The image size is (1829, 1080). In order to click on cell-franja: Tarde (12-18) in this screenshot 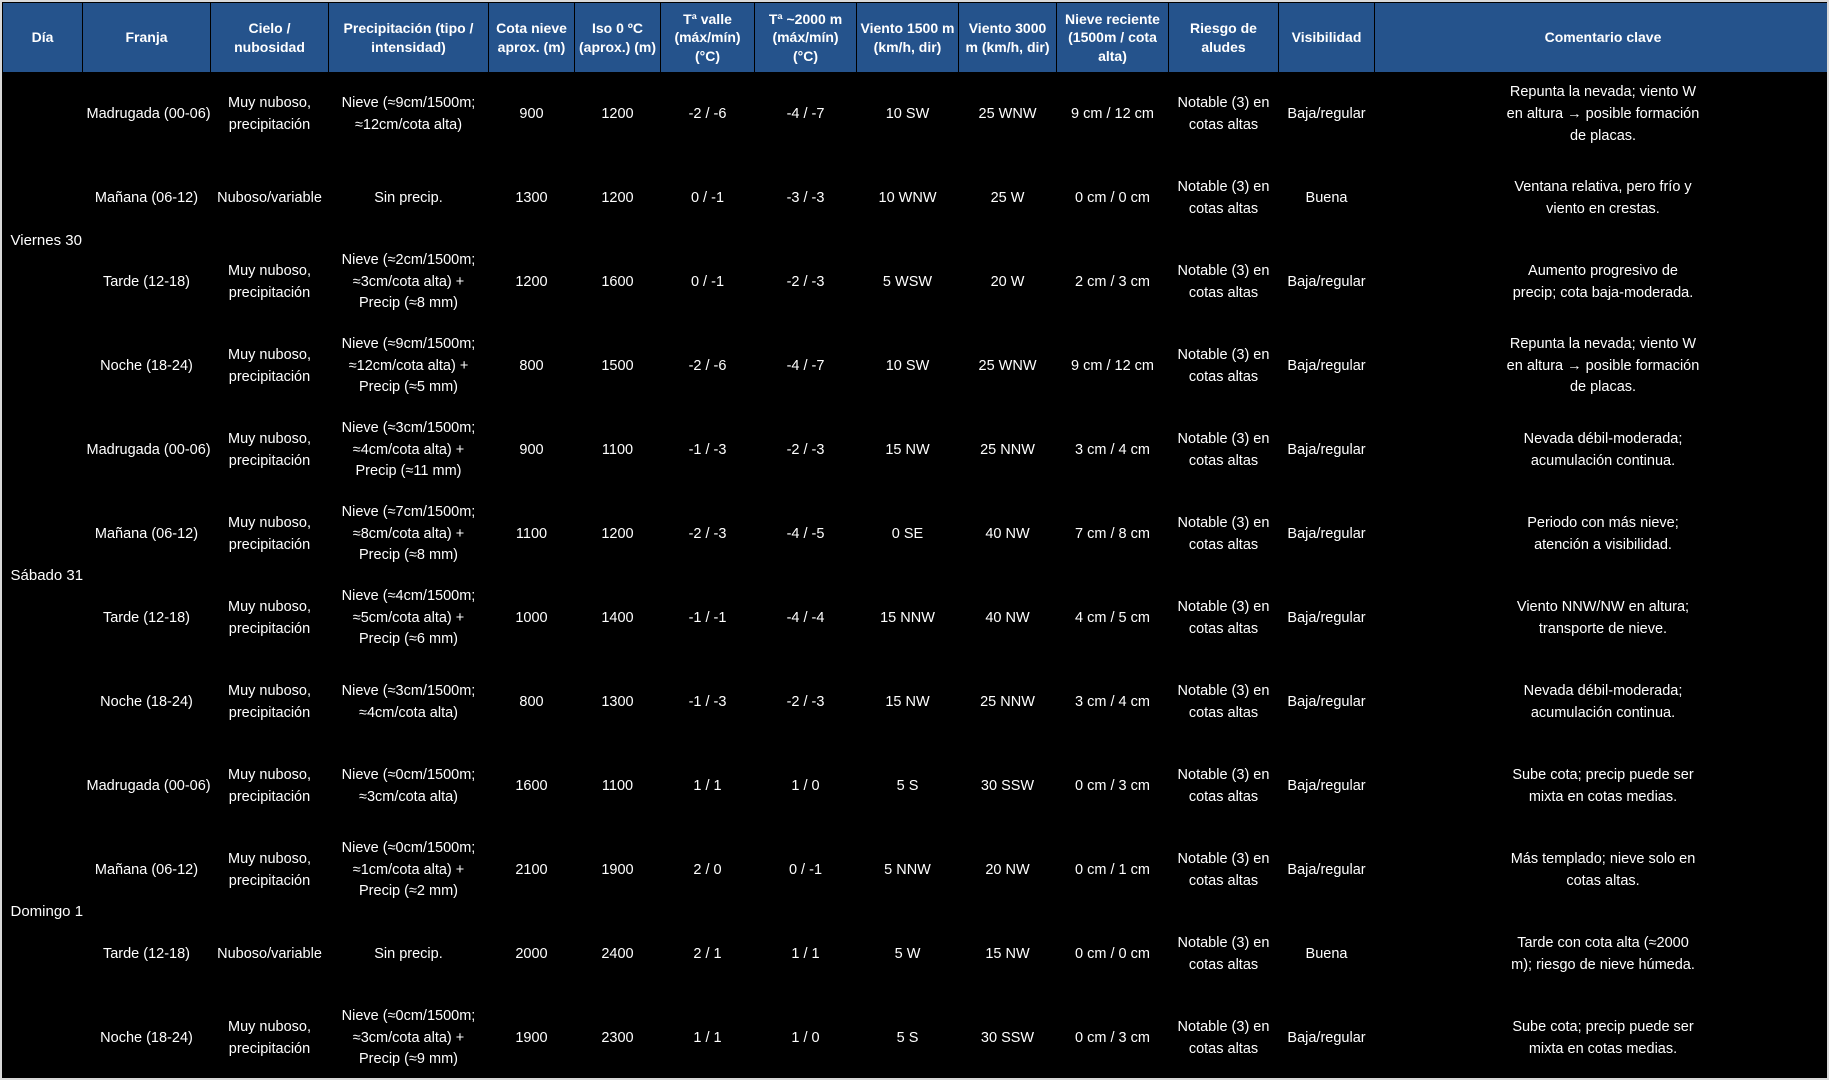, I will do `click(146, 954)`.